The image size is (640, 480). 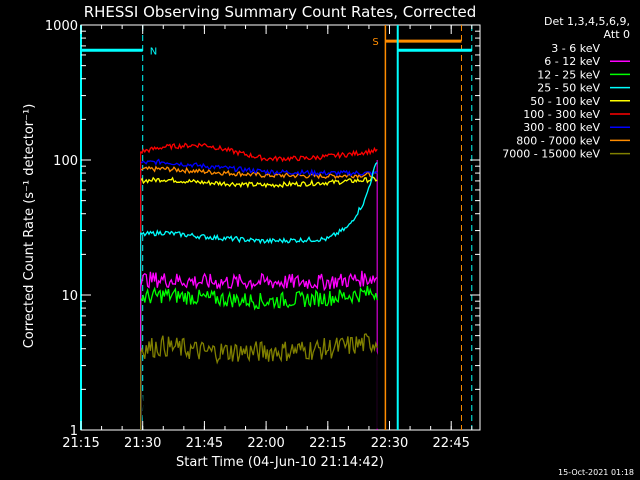 I want to click on legend-label-8: 7000 - 15000 keV, so click(x=551, y=154).